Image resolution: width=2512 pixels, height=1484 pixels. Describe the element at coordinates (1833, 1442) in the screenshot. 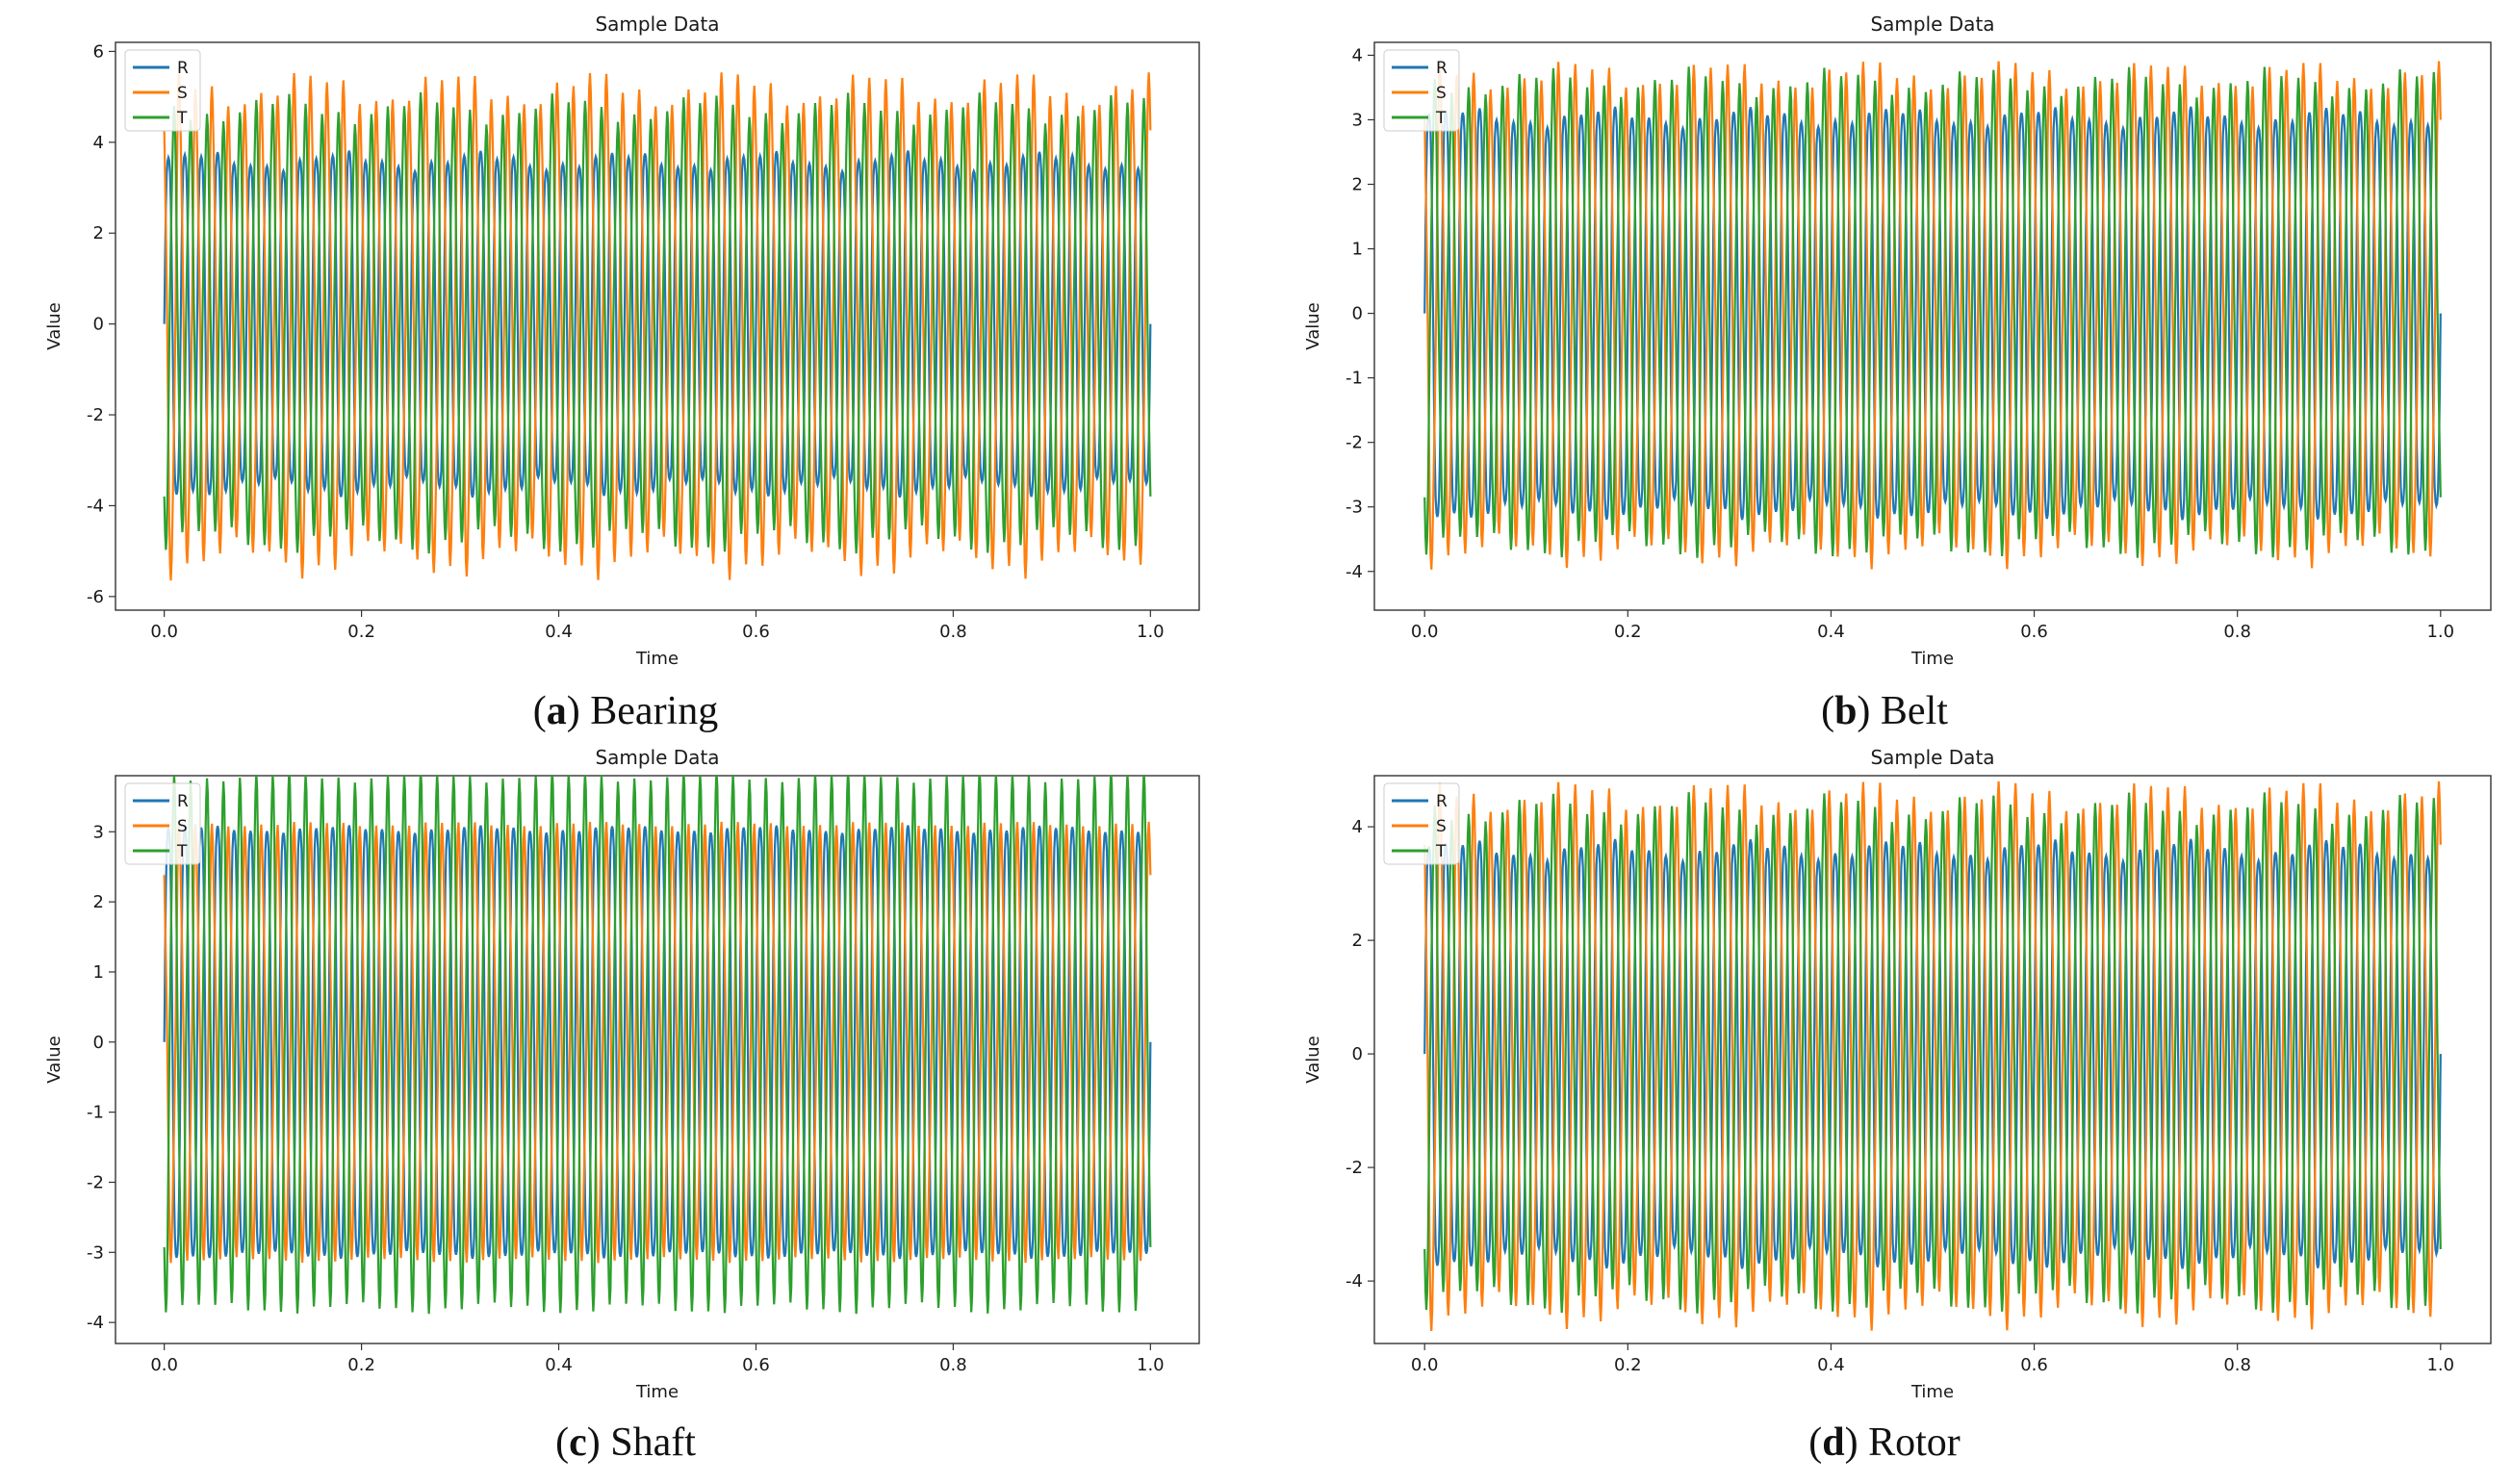

I see `caption-letter: d` at that location.